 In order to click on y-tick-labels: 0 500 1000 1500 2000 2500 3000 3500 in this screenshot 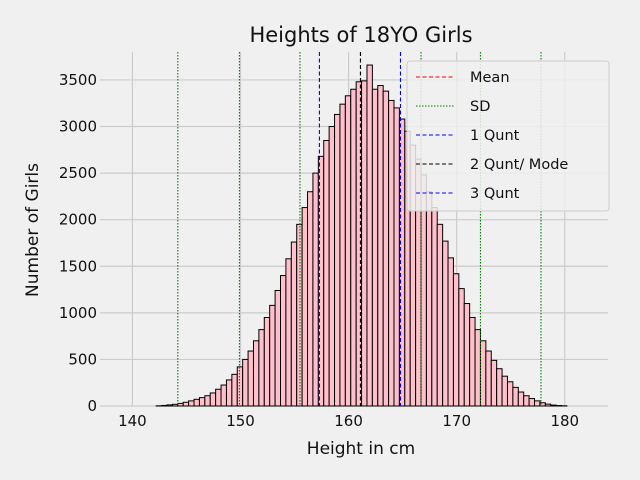, I will do `click(78, 243)`.